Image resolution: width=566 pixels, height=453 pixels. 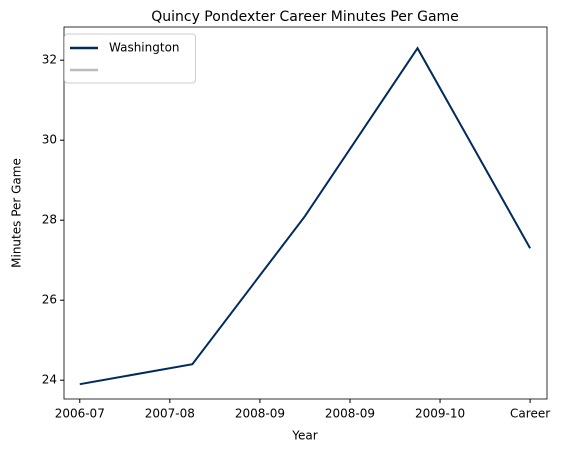 I want to click on y-tick-label: 30, so click(x=49, y=140).